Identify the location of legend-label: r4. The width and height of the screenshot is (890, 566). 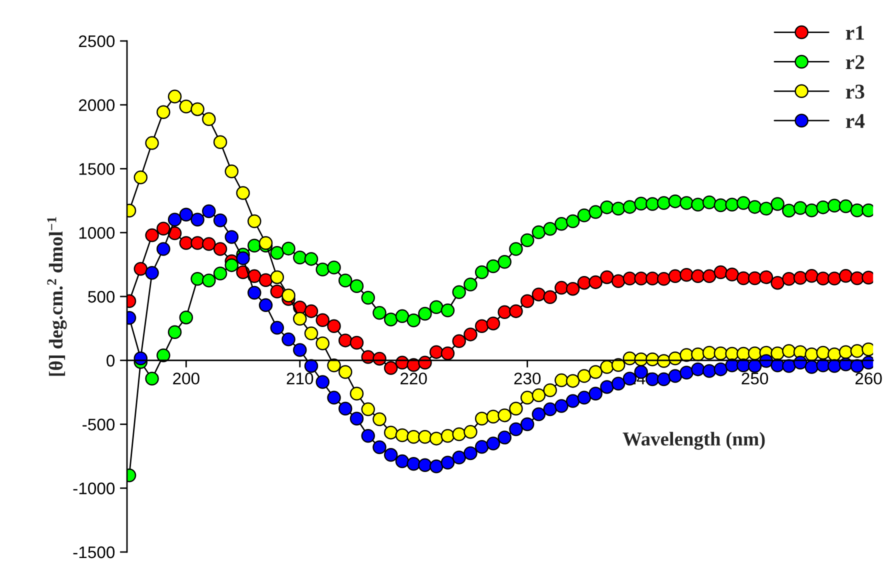
(855, 121).